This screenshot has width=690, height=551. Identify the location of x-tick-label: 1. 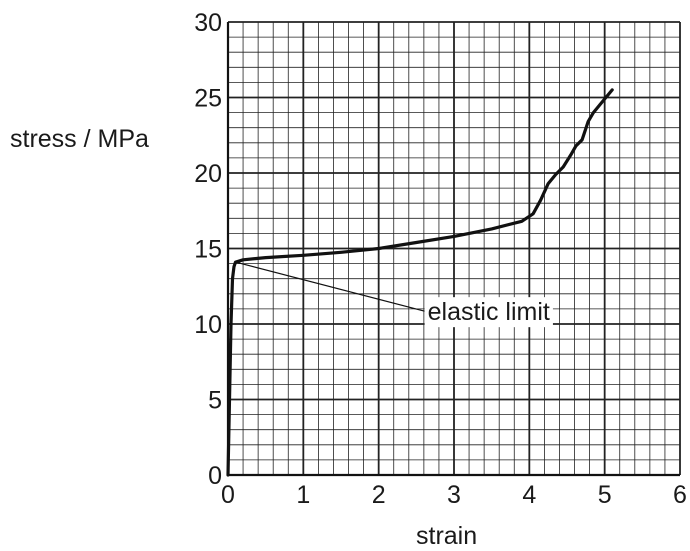
(303, 495).